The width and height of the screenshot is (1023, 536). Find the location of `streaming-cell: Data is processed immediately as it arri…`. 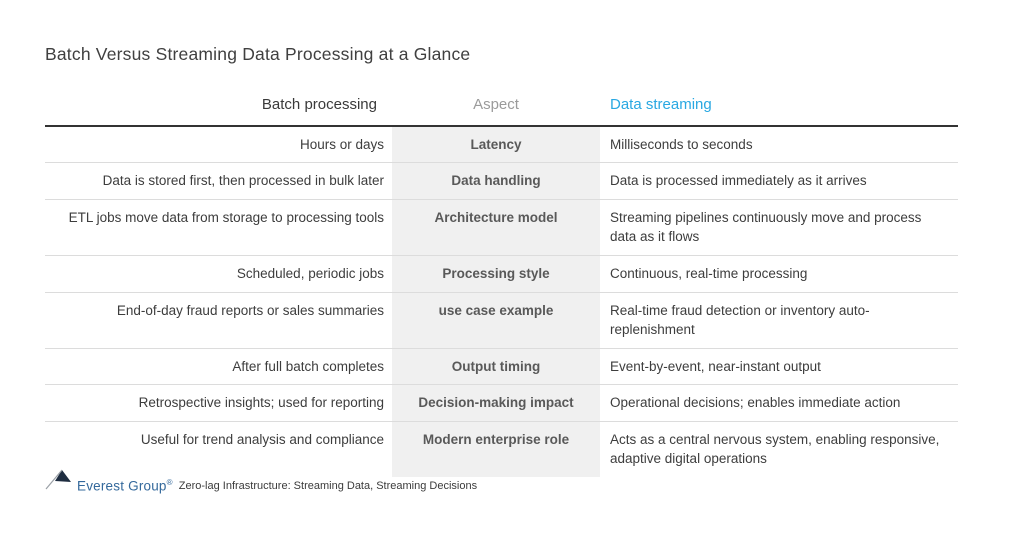

streaming-cell: Data is processed immediately as it arri… is located at coordinates (738, 181).